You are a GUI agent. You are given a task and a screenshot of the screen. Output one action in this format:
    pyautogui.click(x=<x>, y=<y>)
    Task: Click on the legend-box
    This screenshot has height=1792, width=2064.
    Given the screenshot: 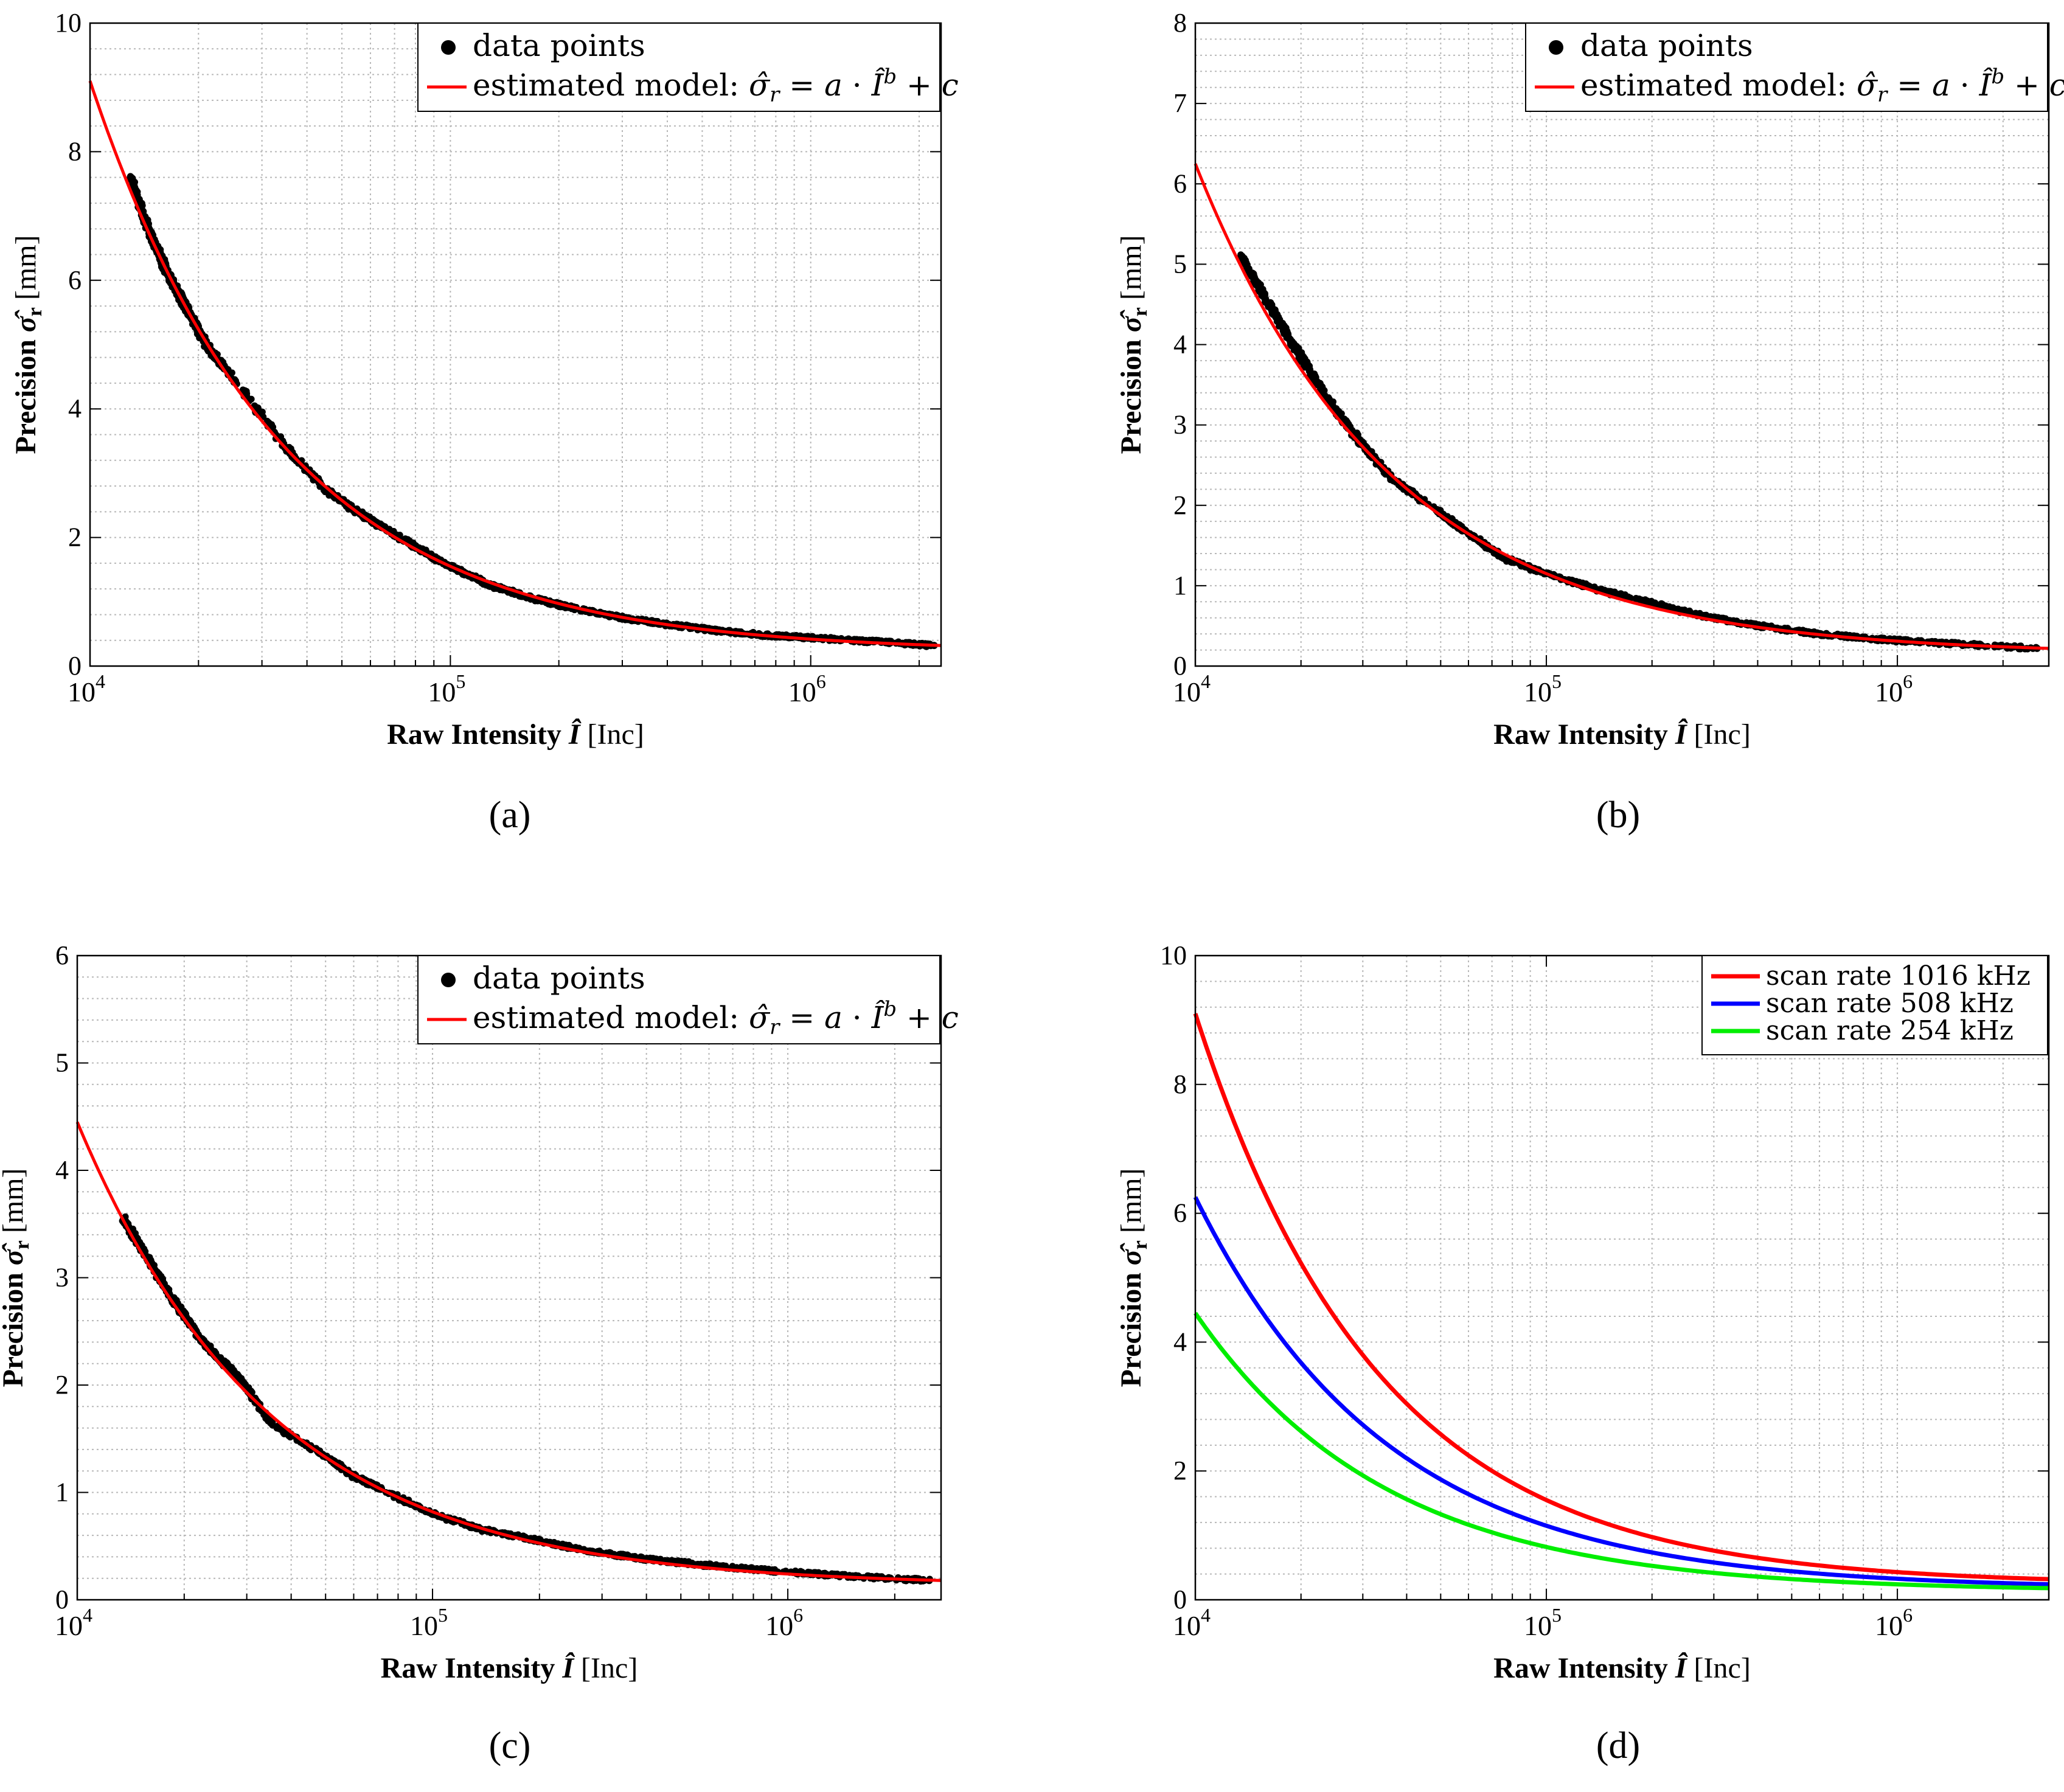 What is the action you would take?
    pyautogui.click(x=678, y=67)
    